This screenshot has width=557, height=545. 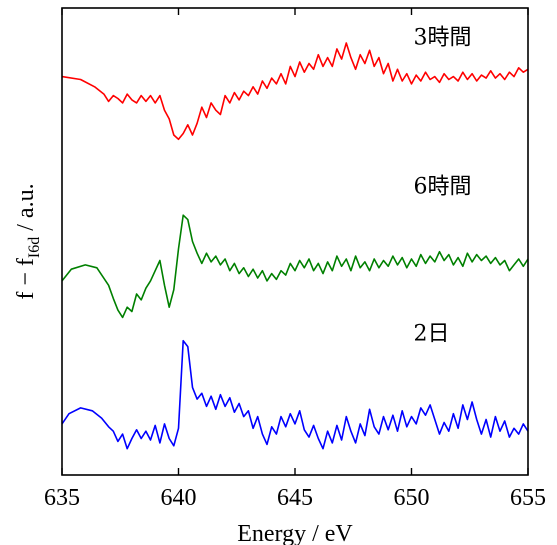 I want to click on y-axis-label-main: f − f, so click(x=26, y=279).